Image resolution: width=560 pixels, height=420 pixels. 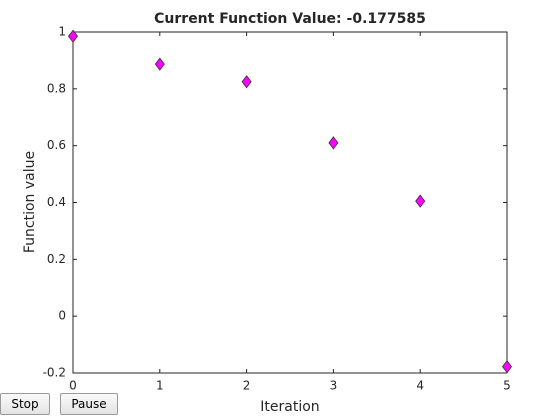 I want to click on y-tick-label: 0.8, so click(x=56, y=88).